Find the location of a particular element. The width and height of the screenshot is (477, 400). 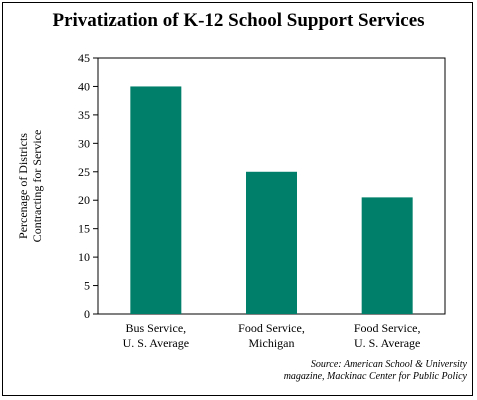

y-tick-label: 10 is located at coordinates (84, 257).